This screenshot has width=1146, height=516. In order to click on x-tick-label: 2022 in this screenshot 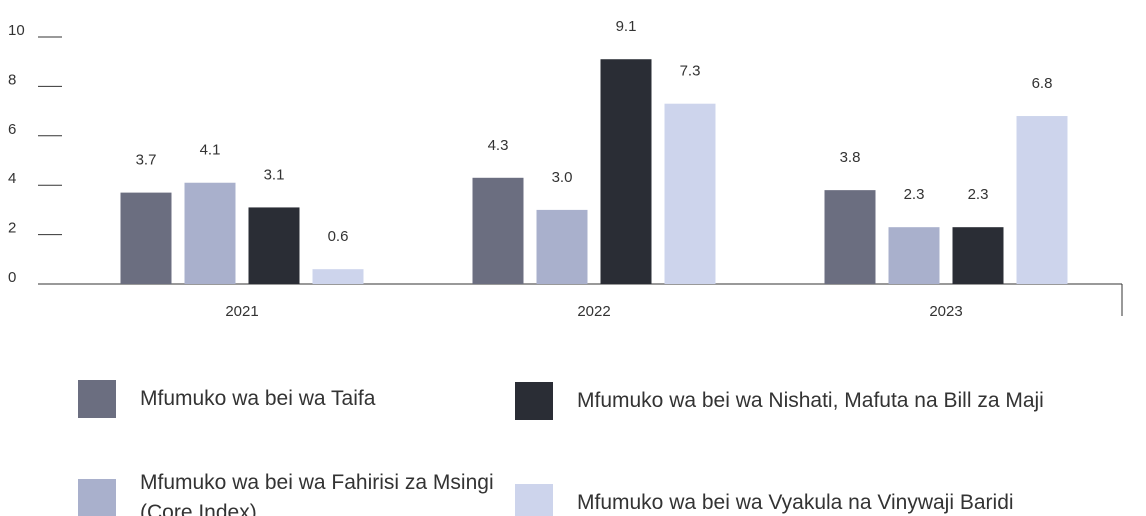, I will do `click(593, 311)`.